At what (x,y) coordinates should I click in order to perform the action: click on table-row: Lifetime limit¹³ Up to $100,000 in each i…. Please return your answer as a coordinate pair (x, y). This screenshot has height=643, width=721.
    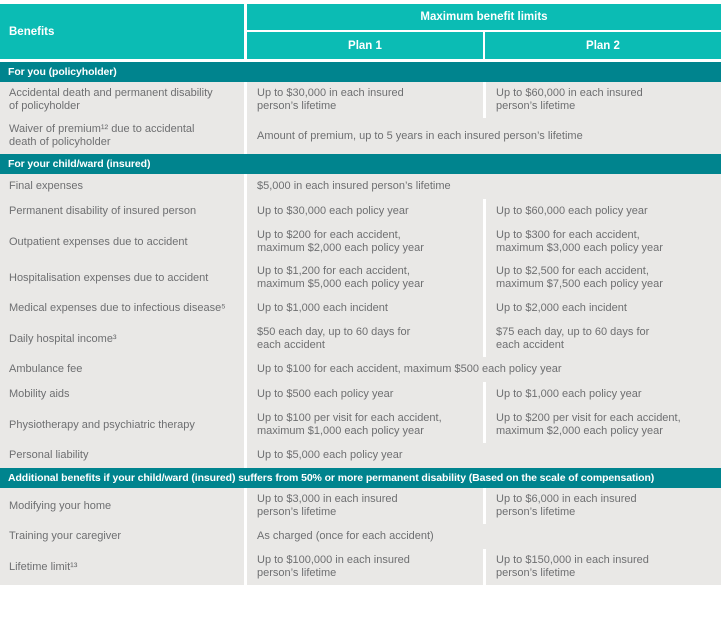
    Looking at the image, I should click on (360, 567).